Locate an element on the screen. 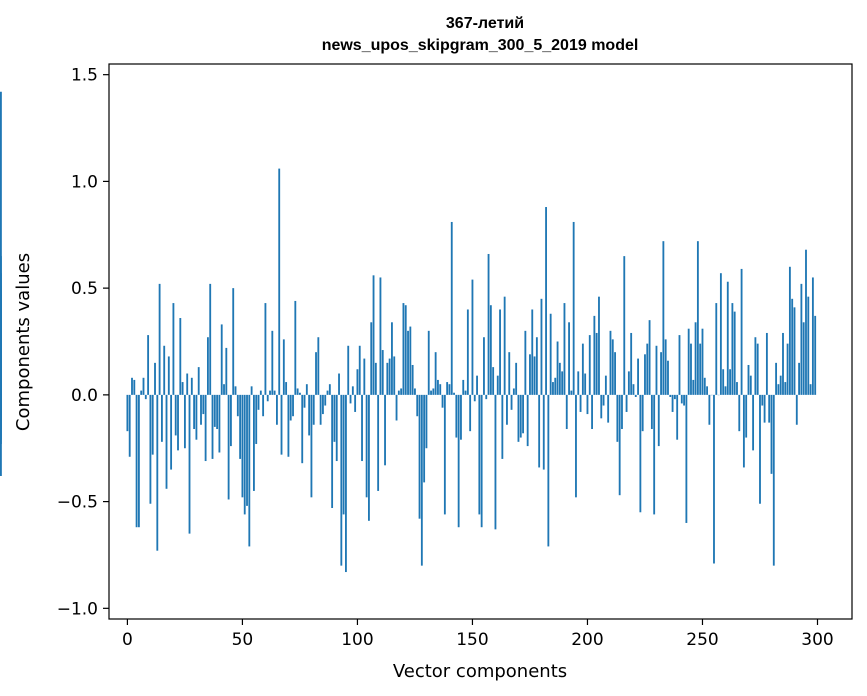 The image size is (867, 696). chart-title-line1: 367-летий is located at coordinates (485, 23).